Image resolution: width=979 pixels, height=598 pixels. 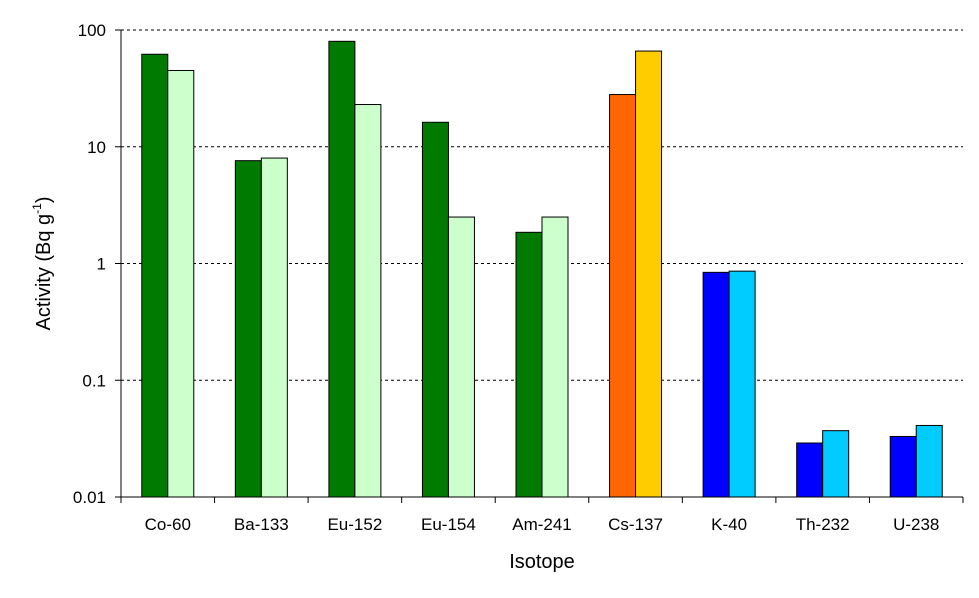 What do you see at coordinates (448, 524) in the screenshot?
I see `x-tick-label: Eu-154` at bounding box center [448, 524].